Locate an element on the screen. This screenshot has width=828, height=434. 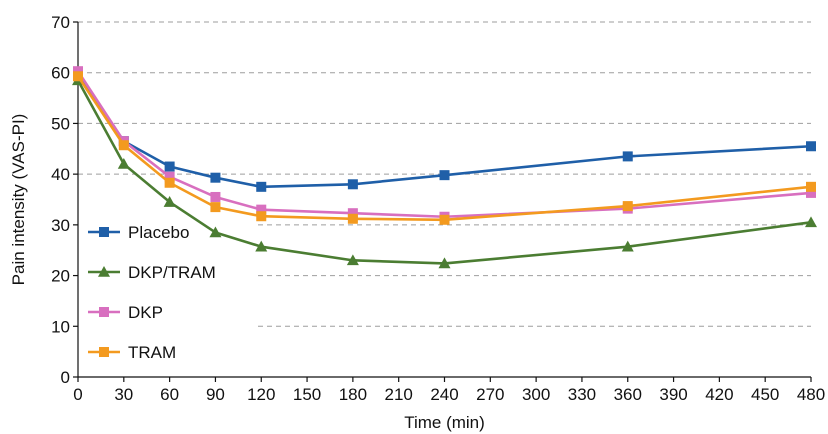
legend-item-dkp: DKP is located at coordinates (125, 312).